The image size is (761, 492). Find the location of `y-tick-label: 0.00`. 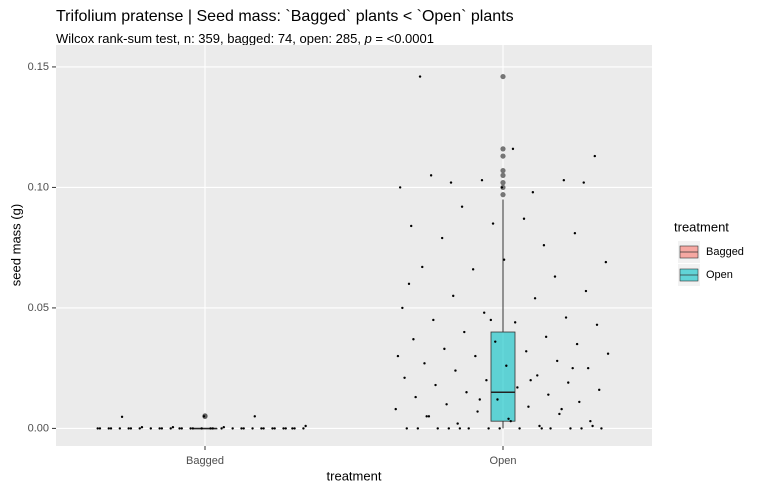

y-tick-label: 0.00 is located at coordinates (38, 428).